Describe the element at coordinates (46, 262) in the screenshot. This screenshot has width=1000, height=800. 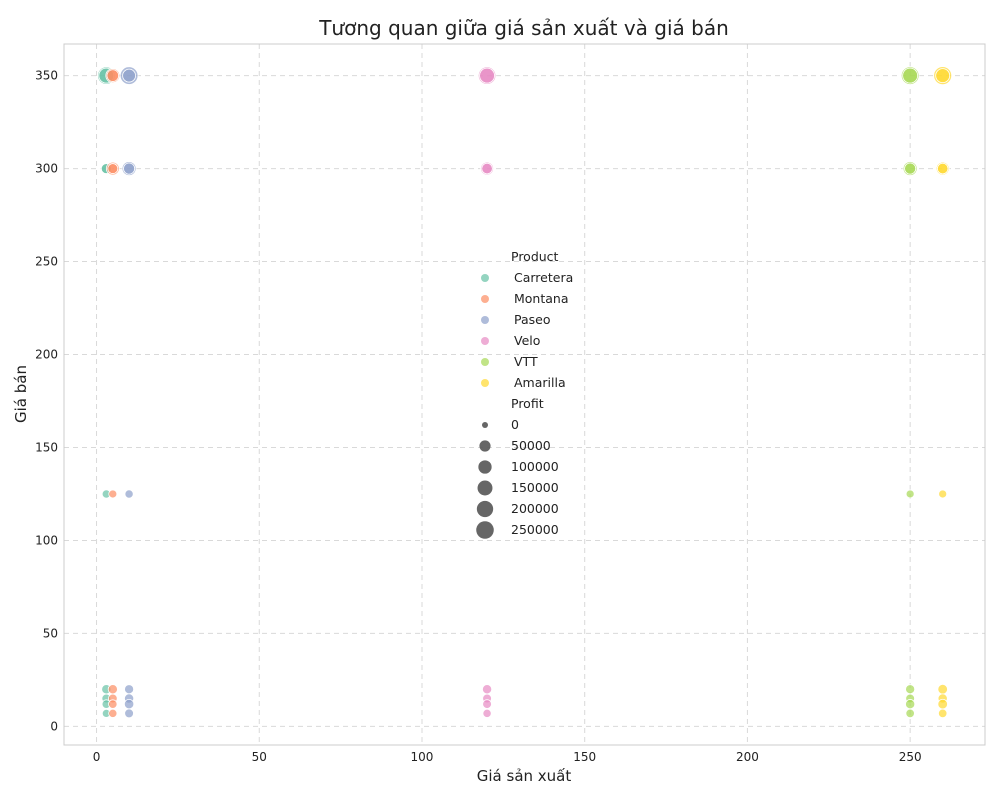
I see `y-tick-label: 250` at that location.